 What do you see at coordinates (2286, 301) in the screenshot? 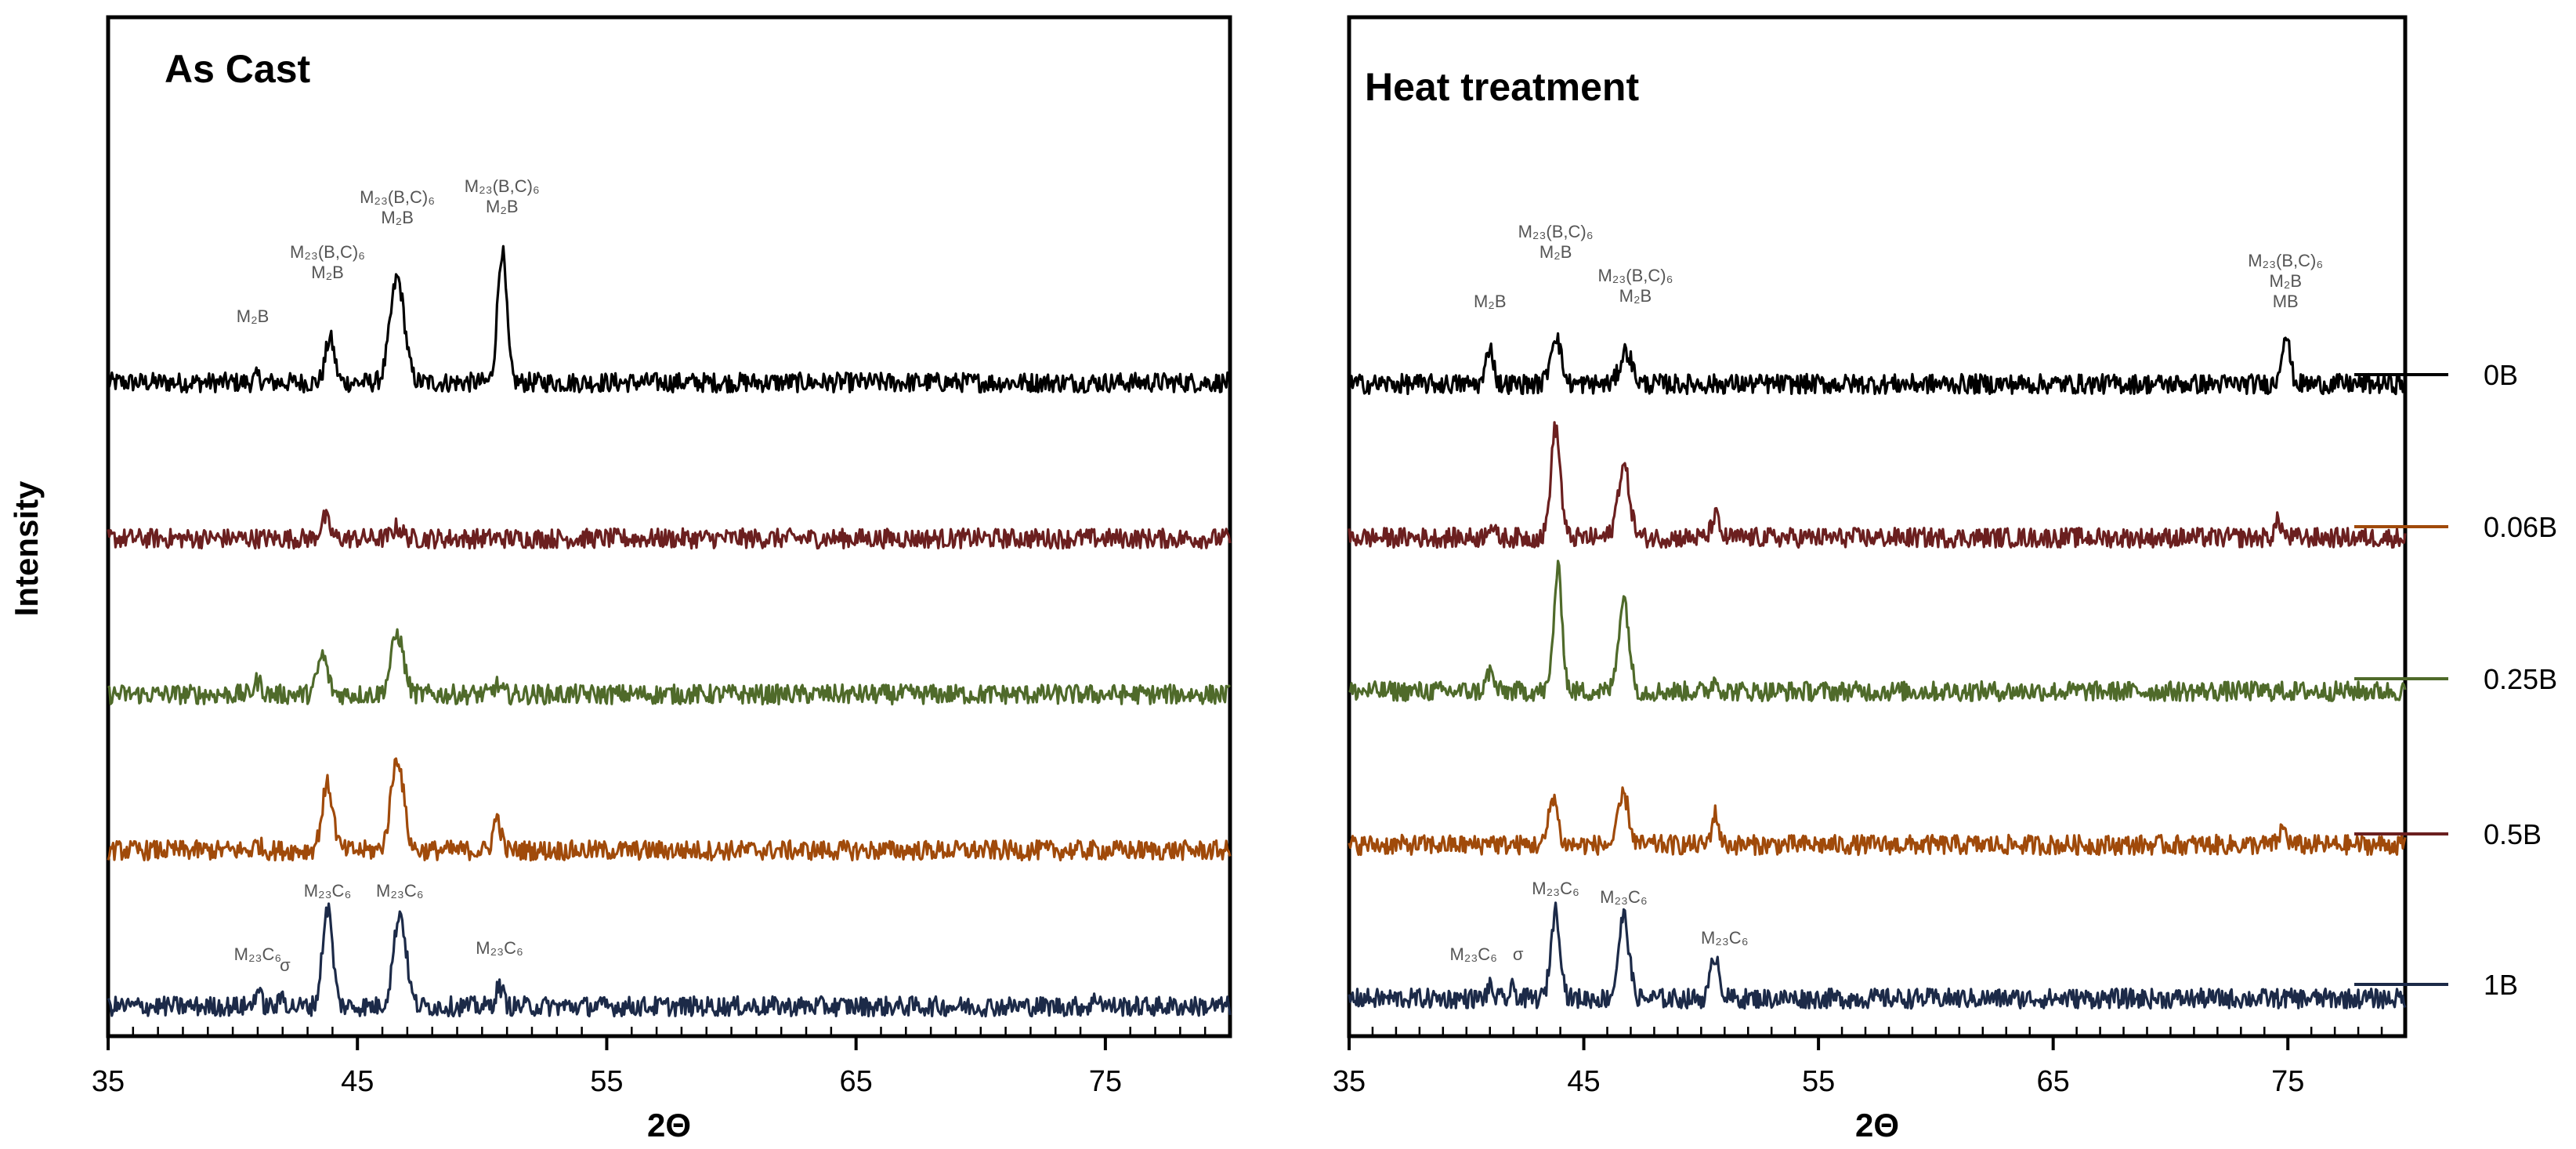
I see `peak-label: MB` at bounding box center [2286, 301].